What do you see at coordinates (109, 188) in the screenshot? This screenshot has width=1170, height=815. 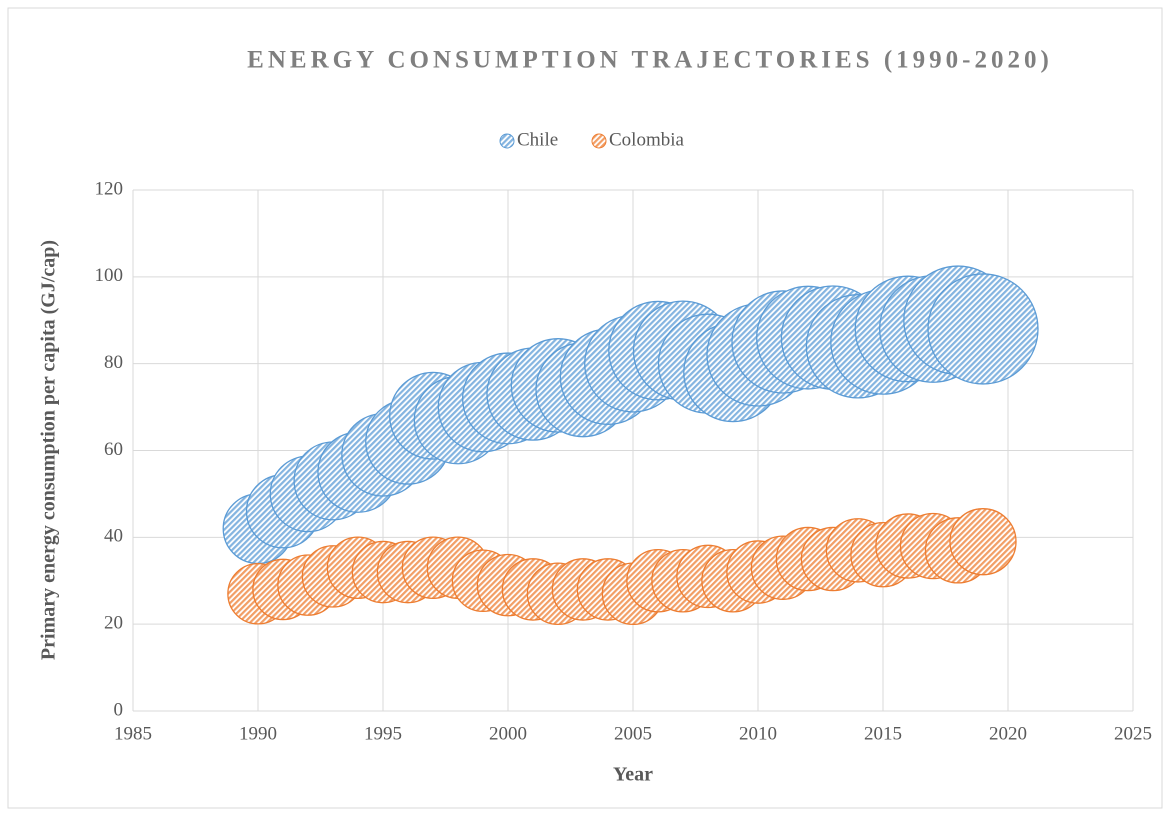 I see `y-tick-label: 120` at bounding box center [109, 188].